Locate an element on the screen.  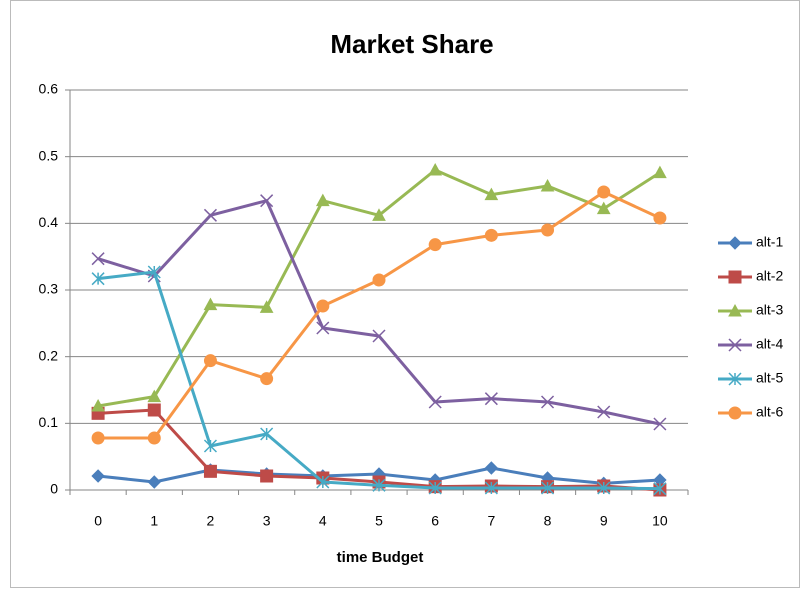
y-tick-label: 0.4 is located at coordinates (49, 222).